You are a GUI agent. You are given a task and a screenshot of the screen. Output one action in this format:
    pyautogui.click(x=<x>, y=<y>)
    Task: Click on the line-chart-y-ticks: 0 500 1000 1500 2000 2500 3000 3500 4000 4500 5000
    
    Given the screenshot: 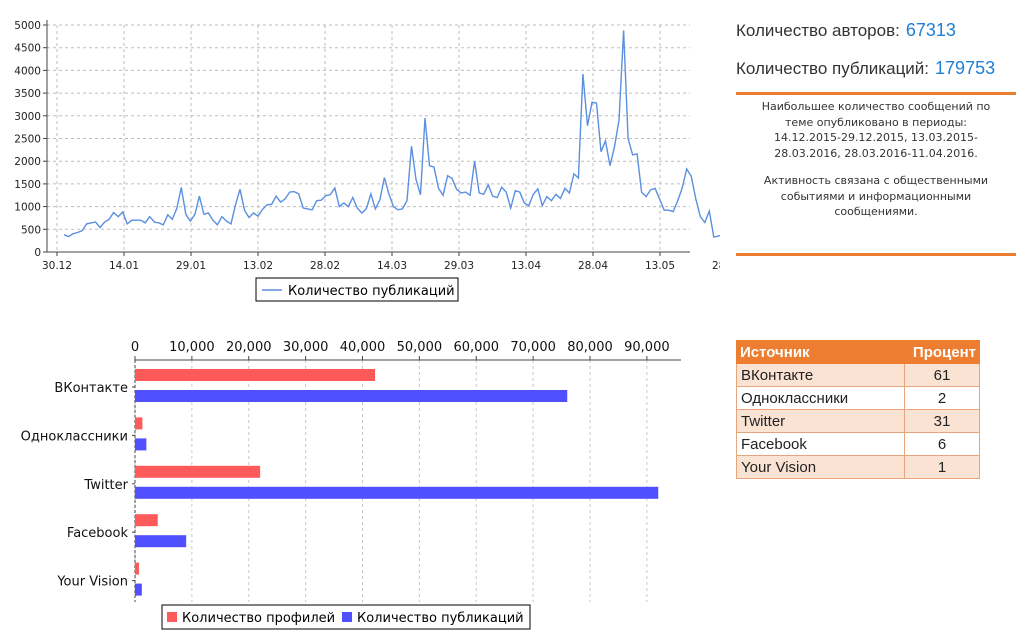 What is the action you would take?
    pyautogui.click(x=30, y=139)
    